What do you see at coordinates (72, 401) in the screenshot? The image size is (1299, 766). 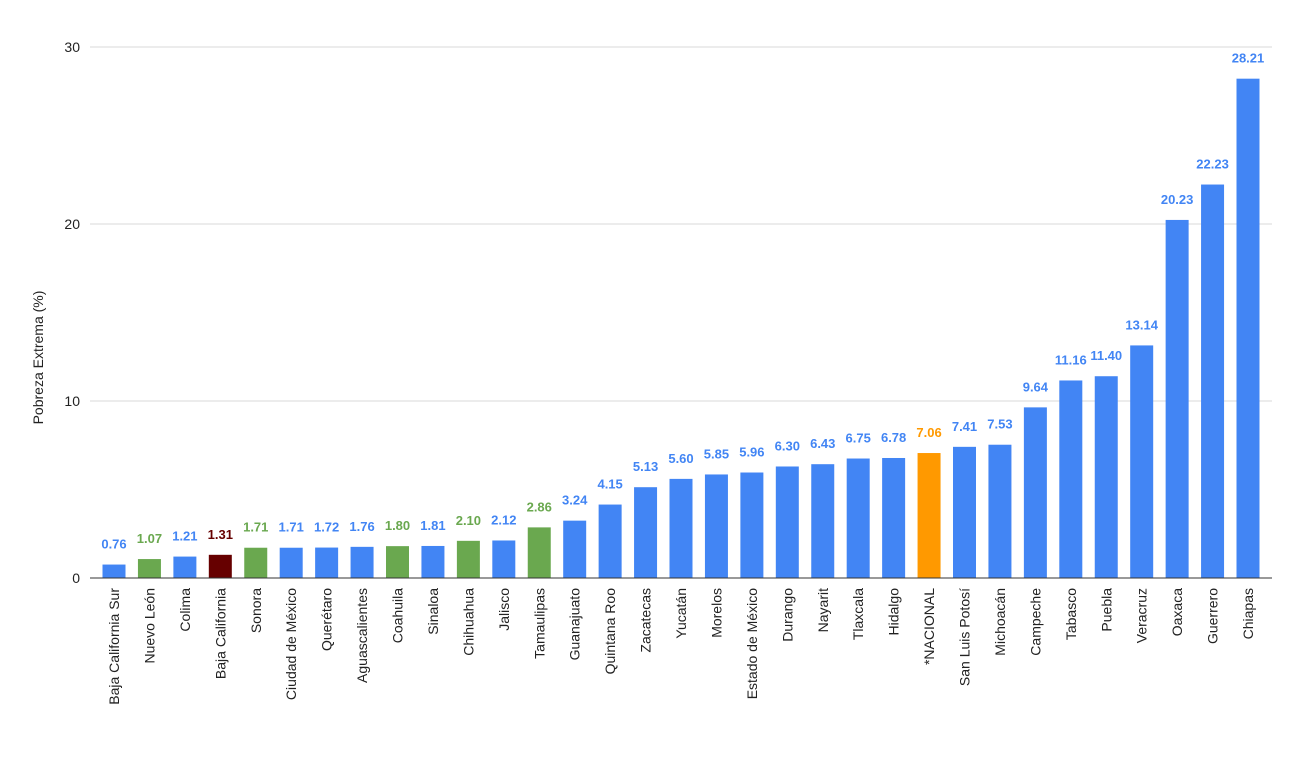 I see `y-tick-label: 10` at bounding box center [72, 401].